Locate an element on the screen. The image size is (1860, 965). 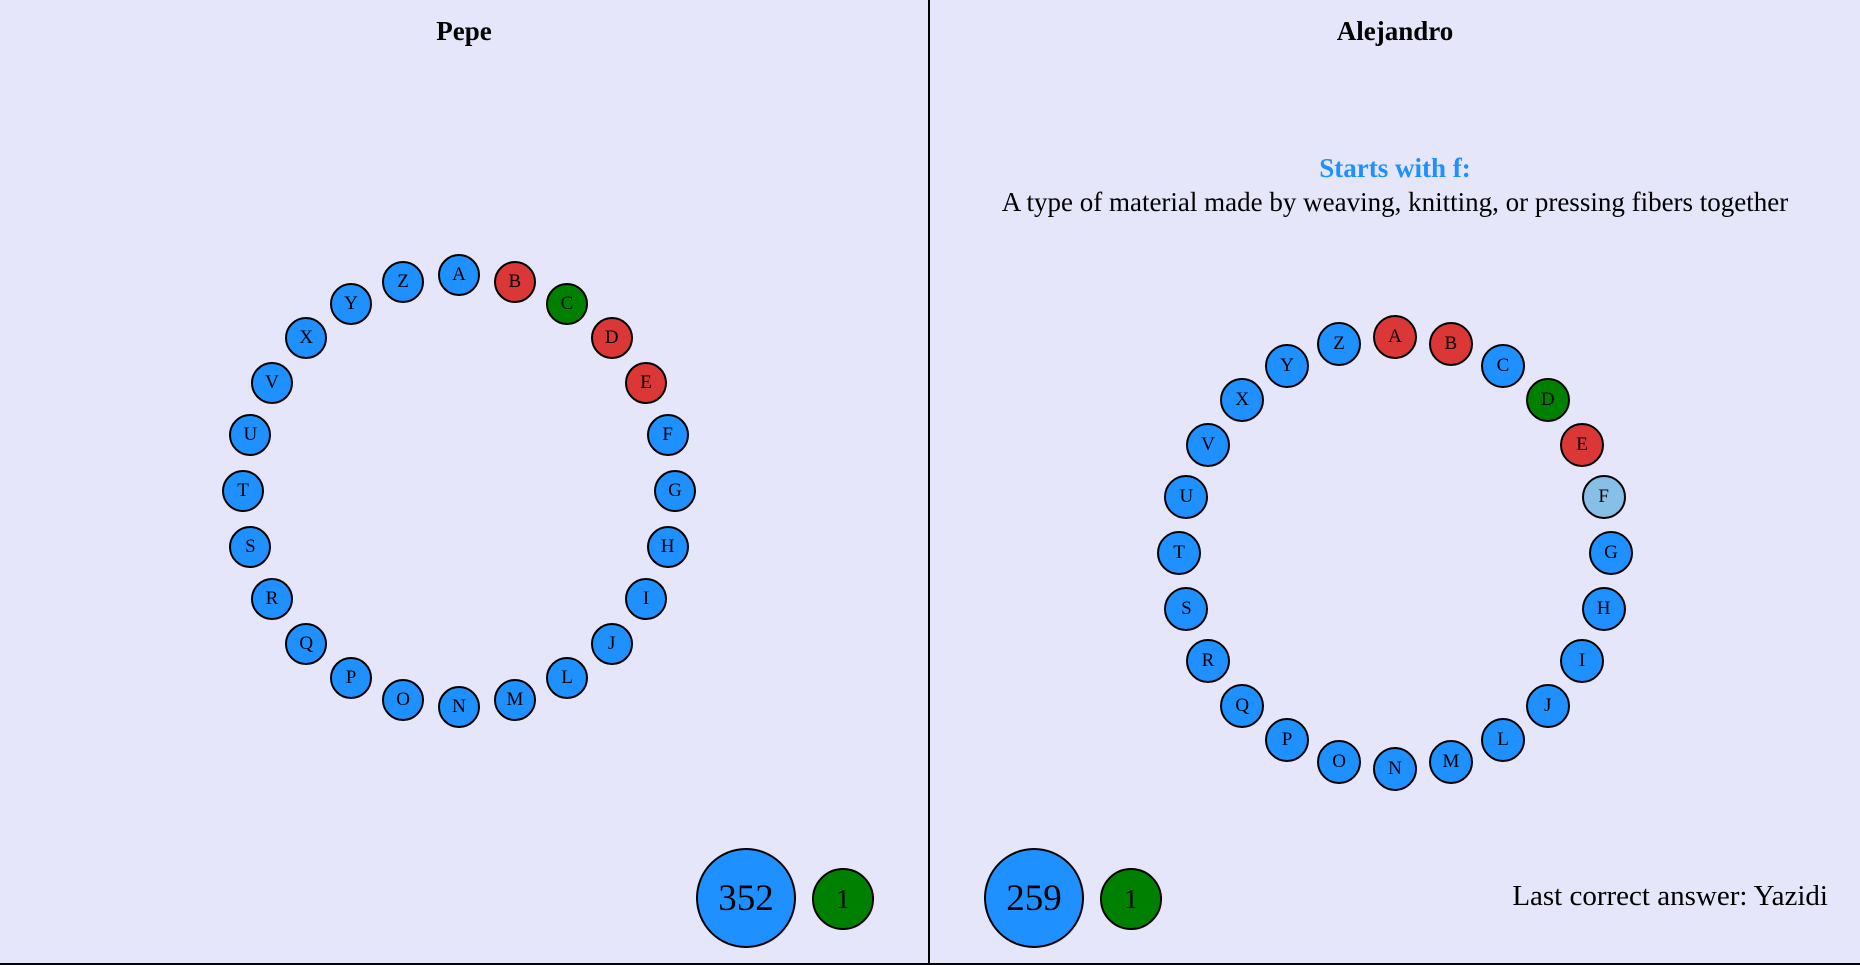
hint-title: Starts with f: is located at coordinates (1395, 168).